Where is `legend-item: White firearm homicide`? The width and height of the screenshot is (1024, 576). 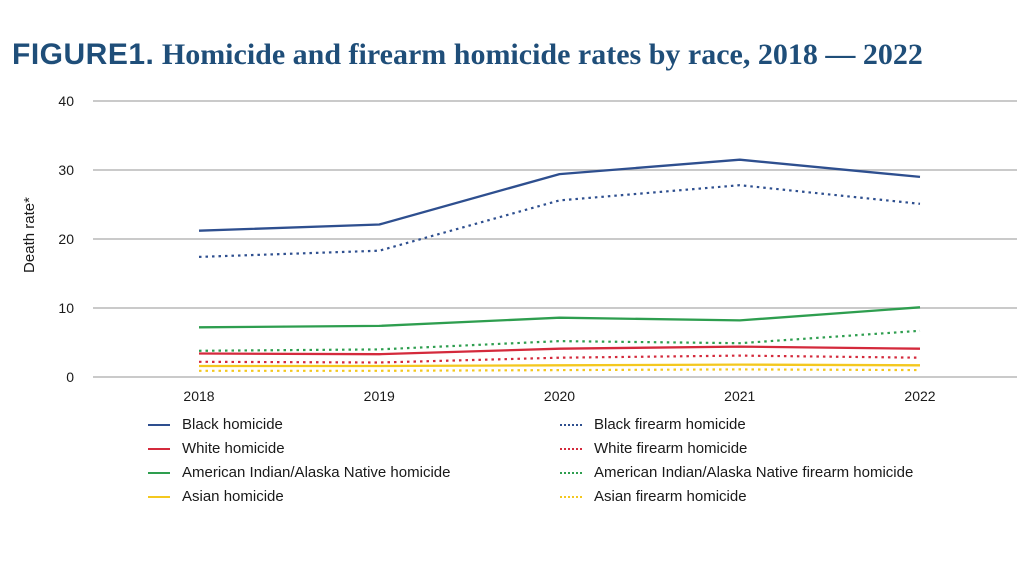 legend-item: White firearm homicide is located at coordinates (764, 448).